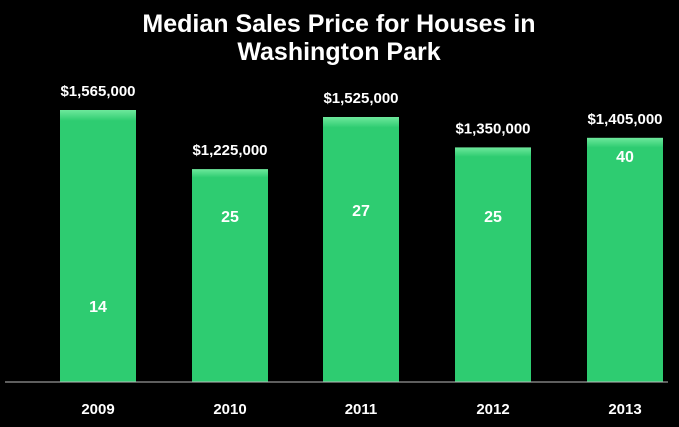  What do you see at coordinates (624, 409) in the screenshot?
I see `x-tick-2013: 2013` at bounding box center [624, 409].